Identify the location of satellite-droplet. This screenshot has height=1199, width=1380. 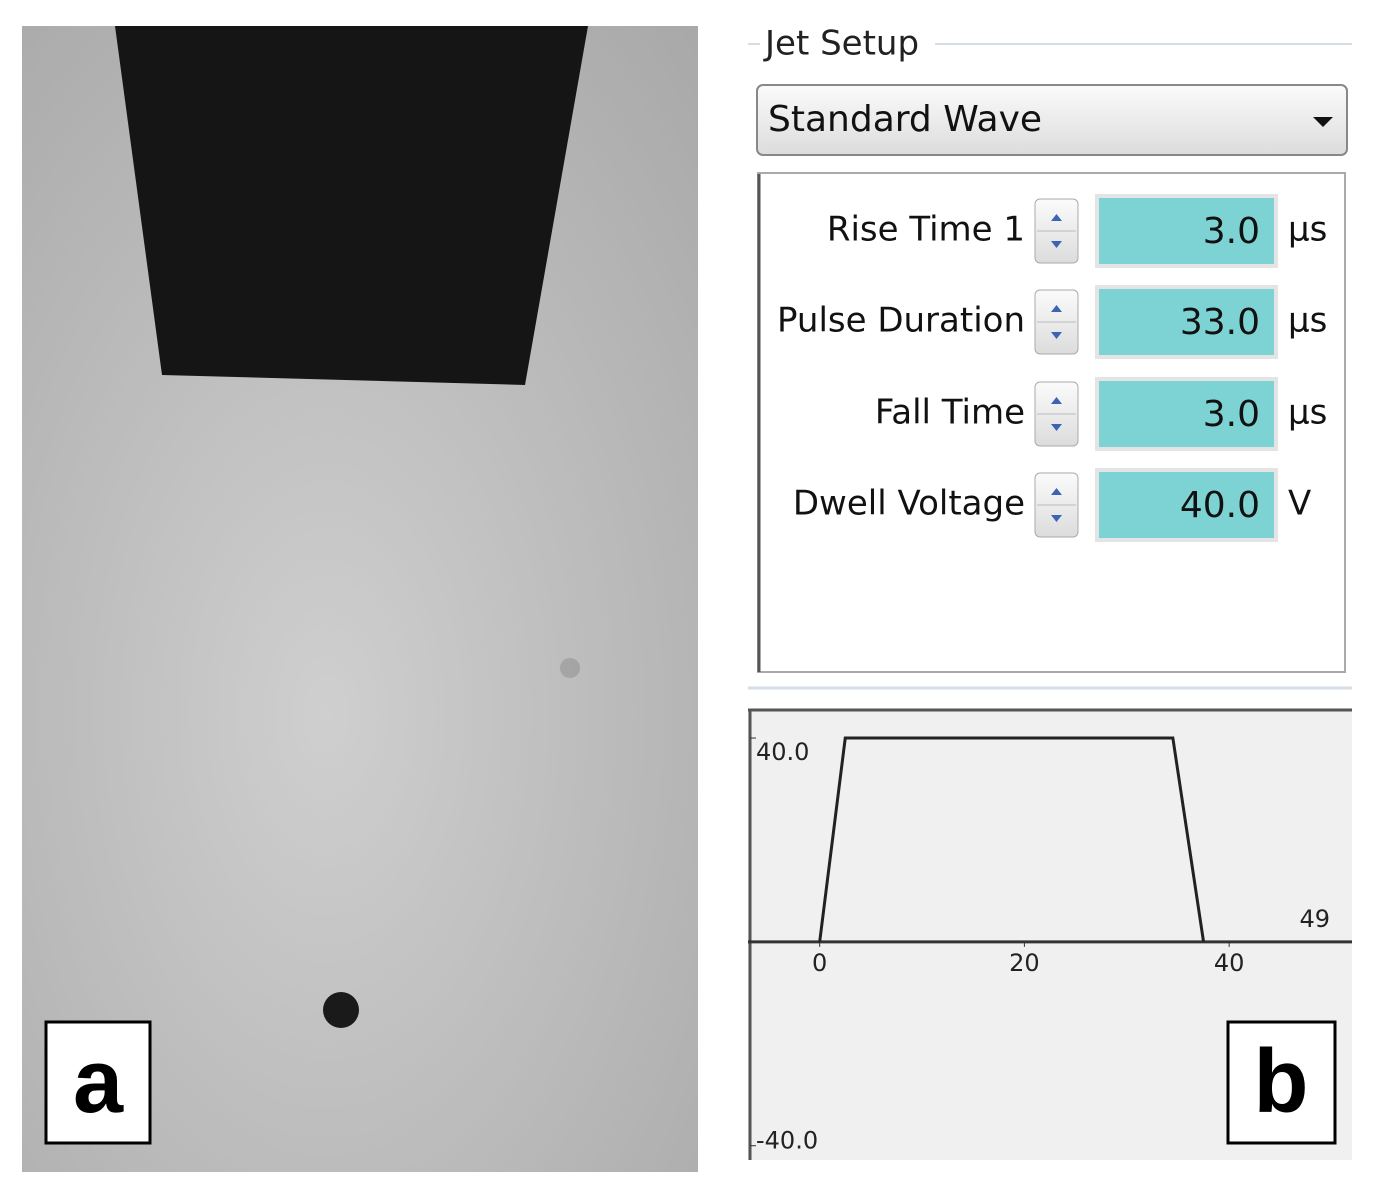
(570, 668).